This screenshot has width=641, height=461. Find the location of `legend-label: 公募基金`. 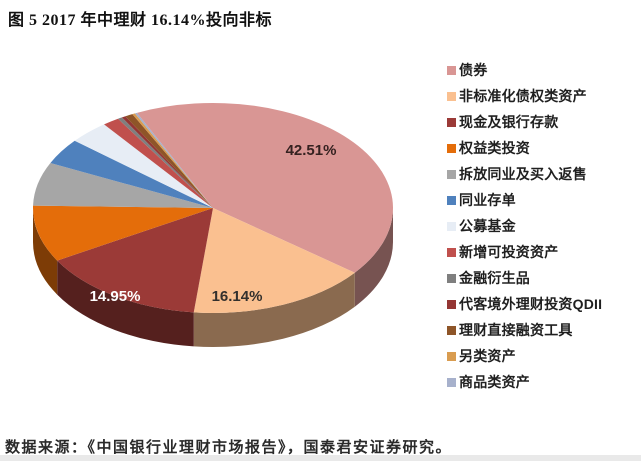

legend-label: 公募基金 is located at coordinates (487, 226).